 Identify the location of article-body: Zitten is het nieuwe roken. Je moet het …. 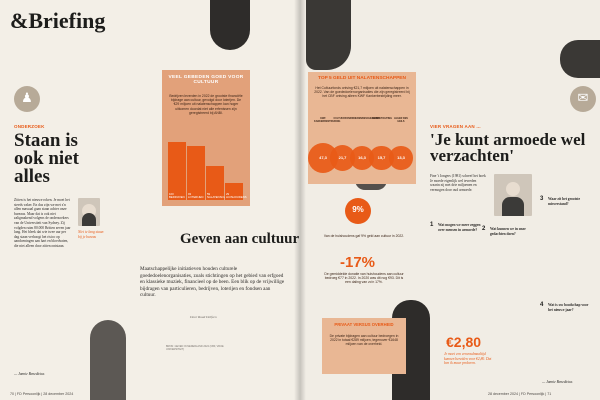
(42, 223).